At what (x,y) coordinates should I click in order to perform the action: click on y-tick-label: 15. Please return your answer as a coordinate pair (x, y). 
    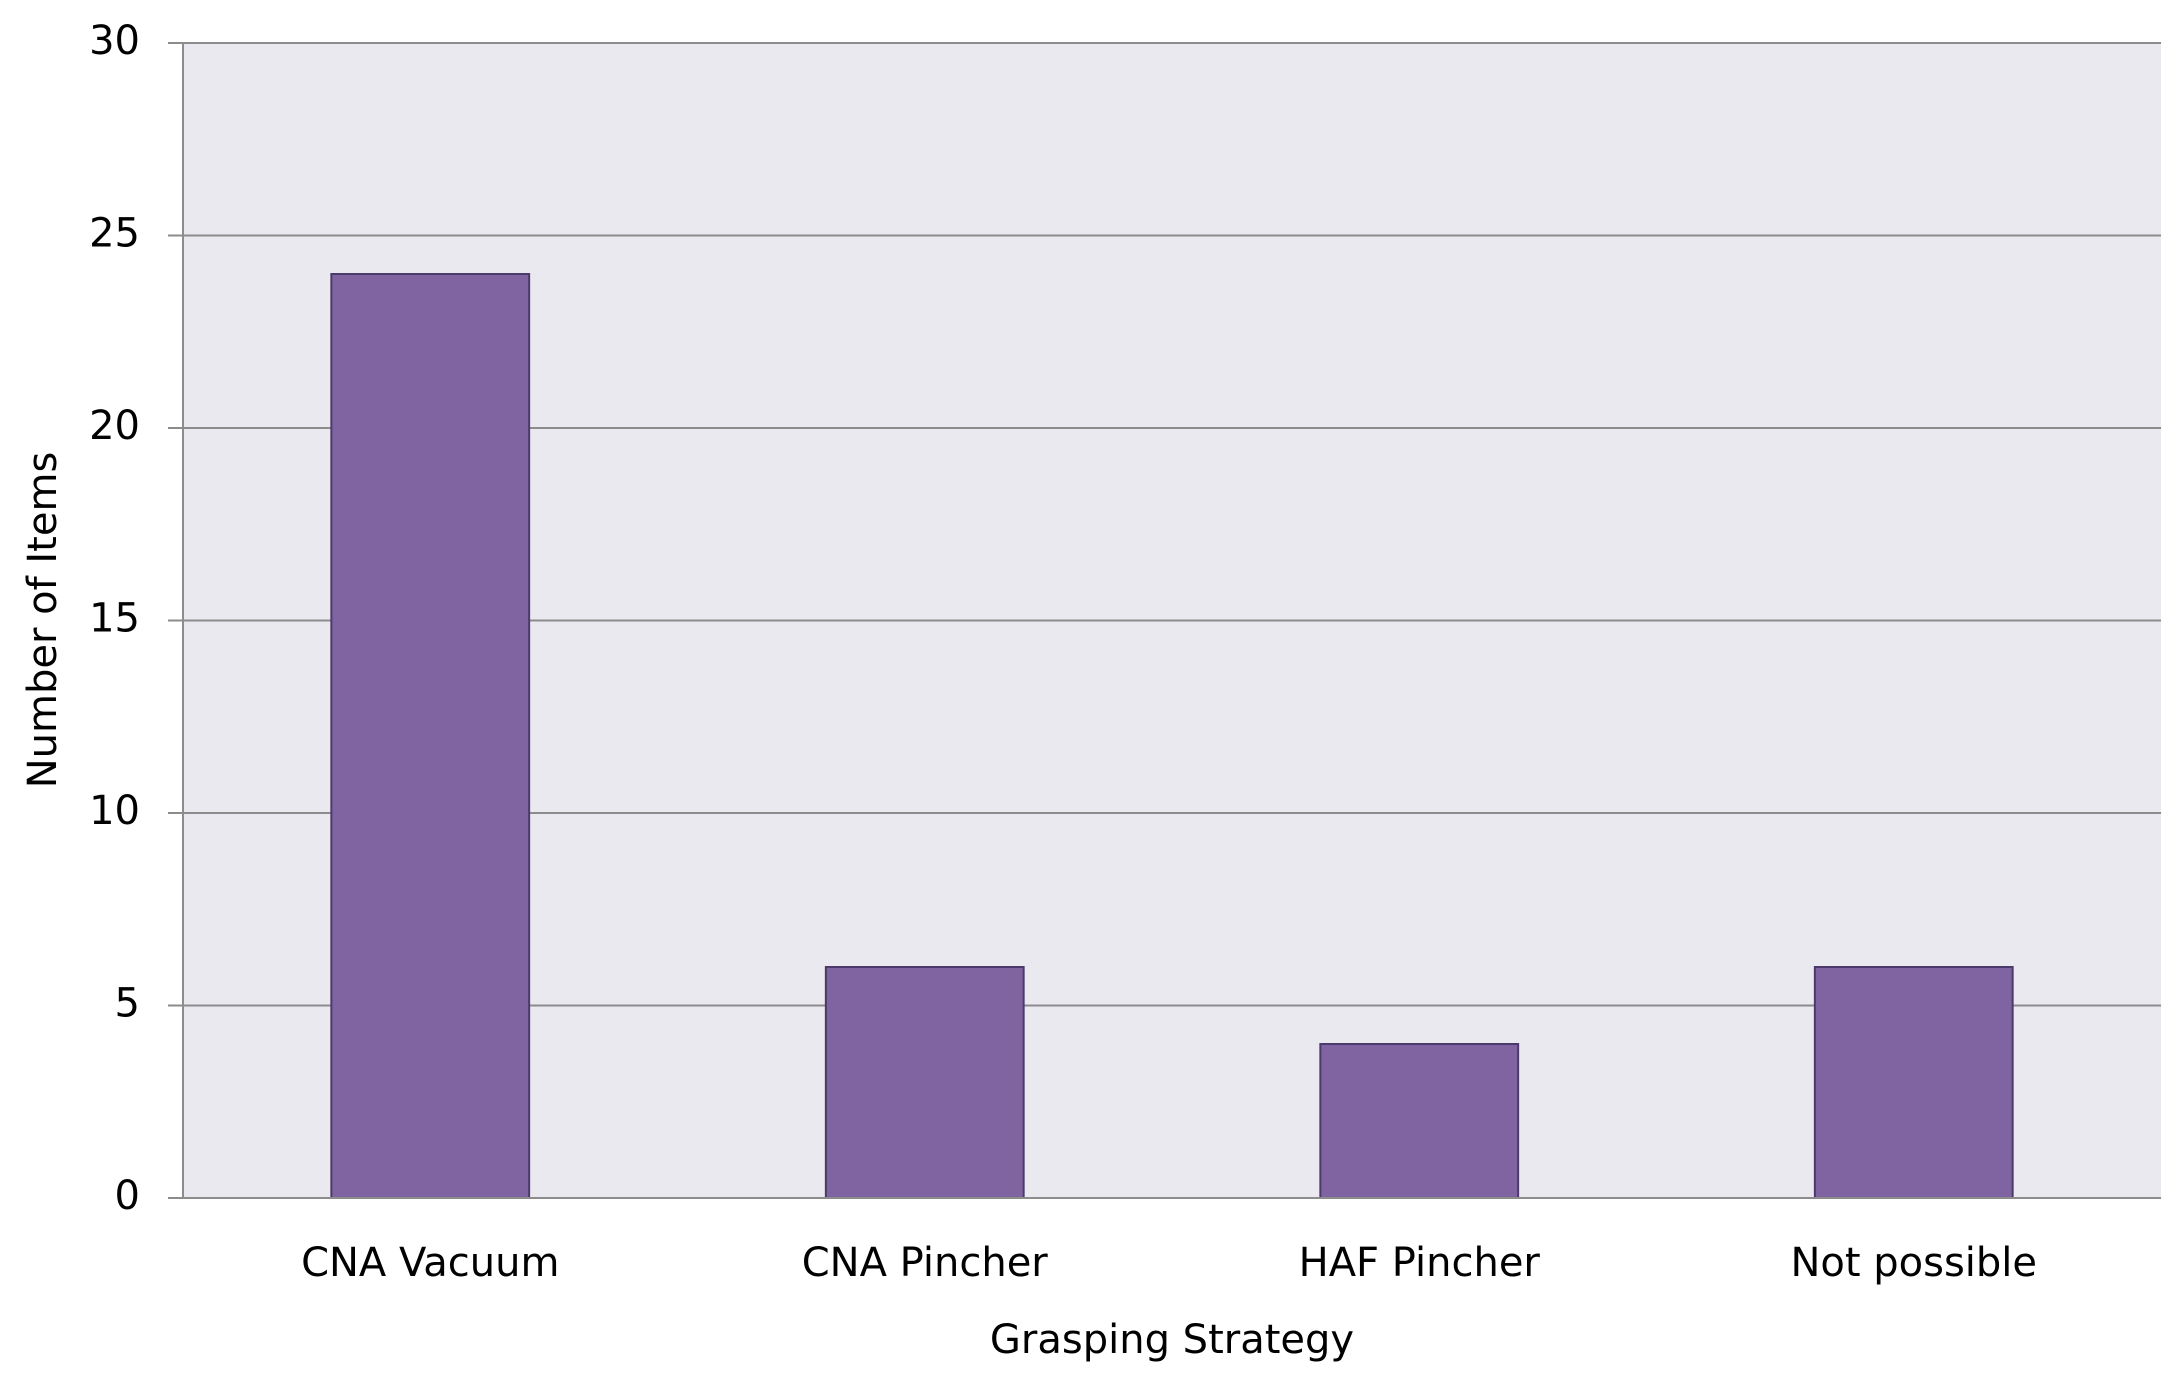
    Looking at the image, I should click on (114, 619).